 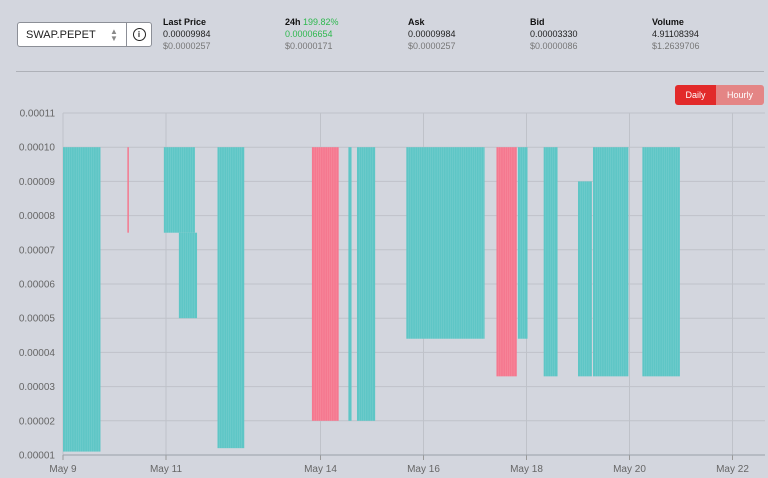 What do you see at coordinates (676, 46) in the screenshot?
I see `stat-usd: $1.2639706` at bounding box center [676, 46].